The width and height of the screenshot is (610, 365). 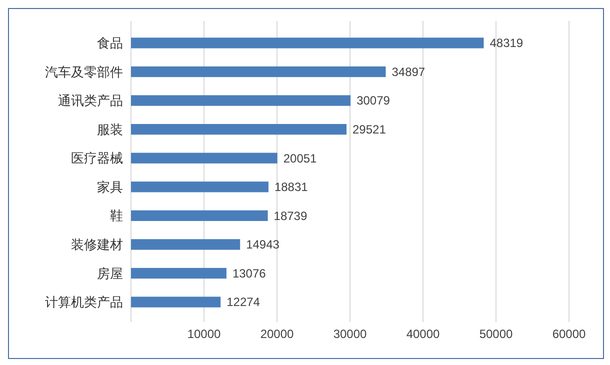 What do you see at coordinates (496, 334) in the screenshot?
I see `x-tick-label: 50000` at bounding box center [496, 334].